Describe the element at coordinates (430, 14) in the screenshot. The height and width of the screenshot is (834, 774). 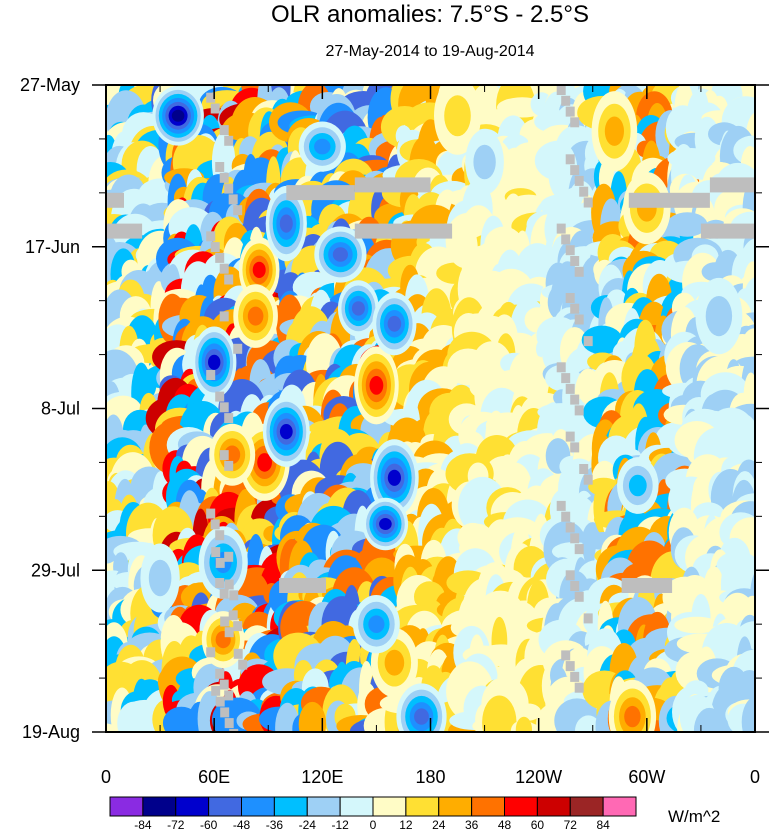
I see `chart-title: OLR anomalies: 7.5°S - 2.5°S` at that location.